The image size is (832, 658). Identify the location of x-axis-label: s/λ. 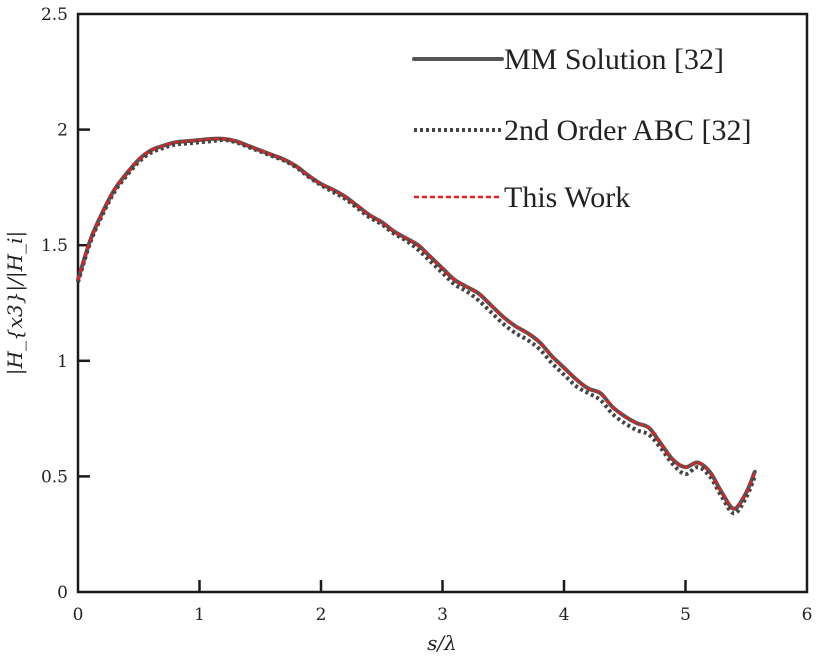
(442, 643).